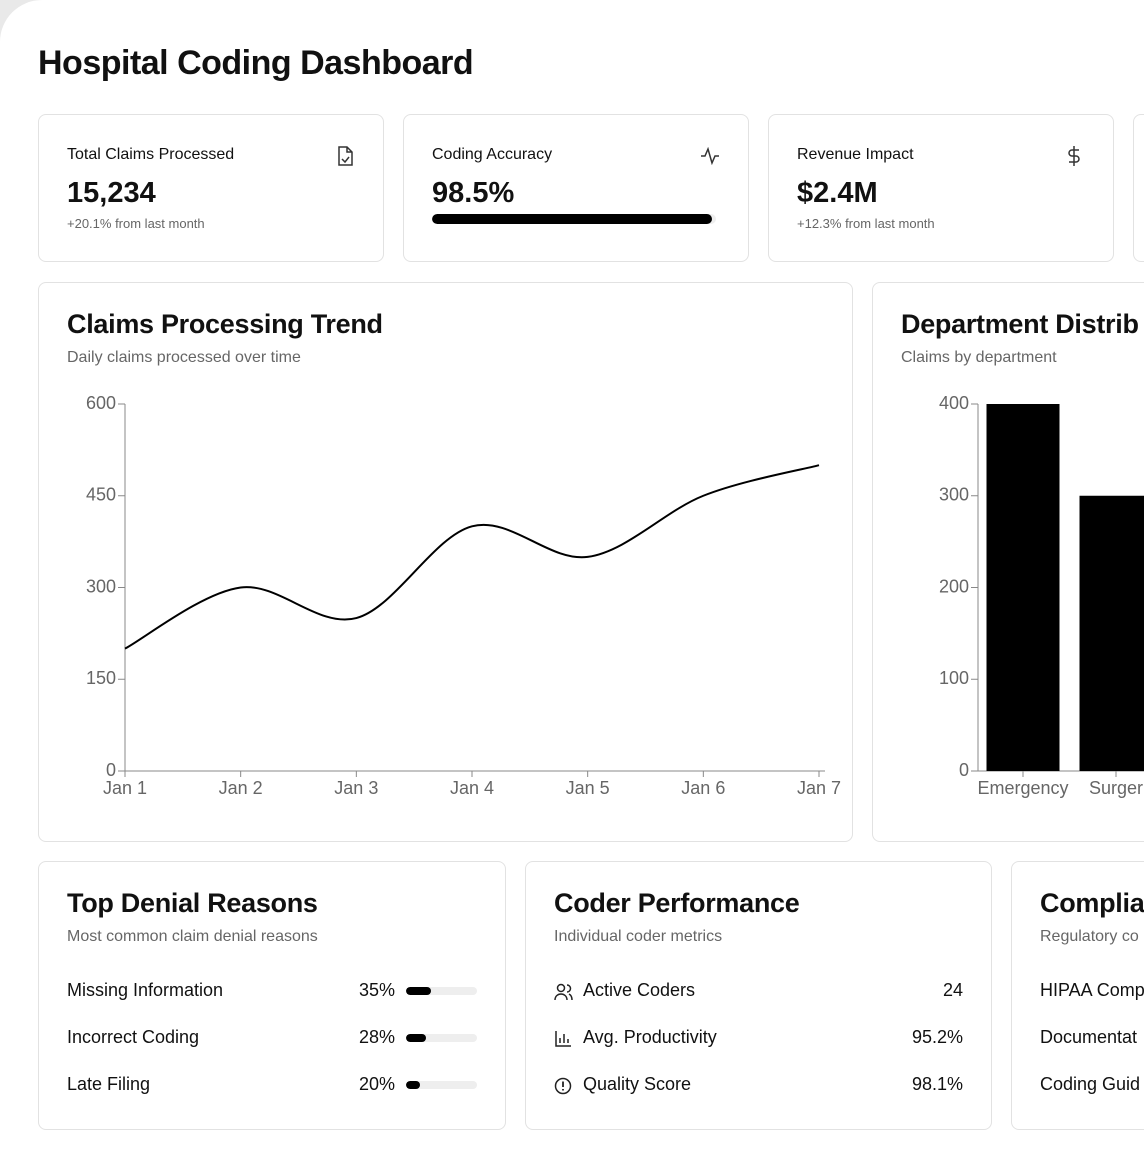 This screenshot has width=1144, height=1168. Describe the element at coordinates (639, 990) in the screenshot. I see `row-label: Active Coders` at that location.